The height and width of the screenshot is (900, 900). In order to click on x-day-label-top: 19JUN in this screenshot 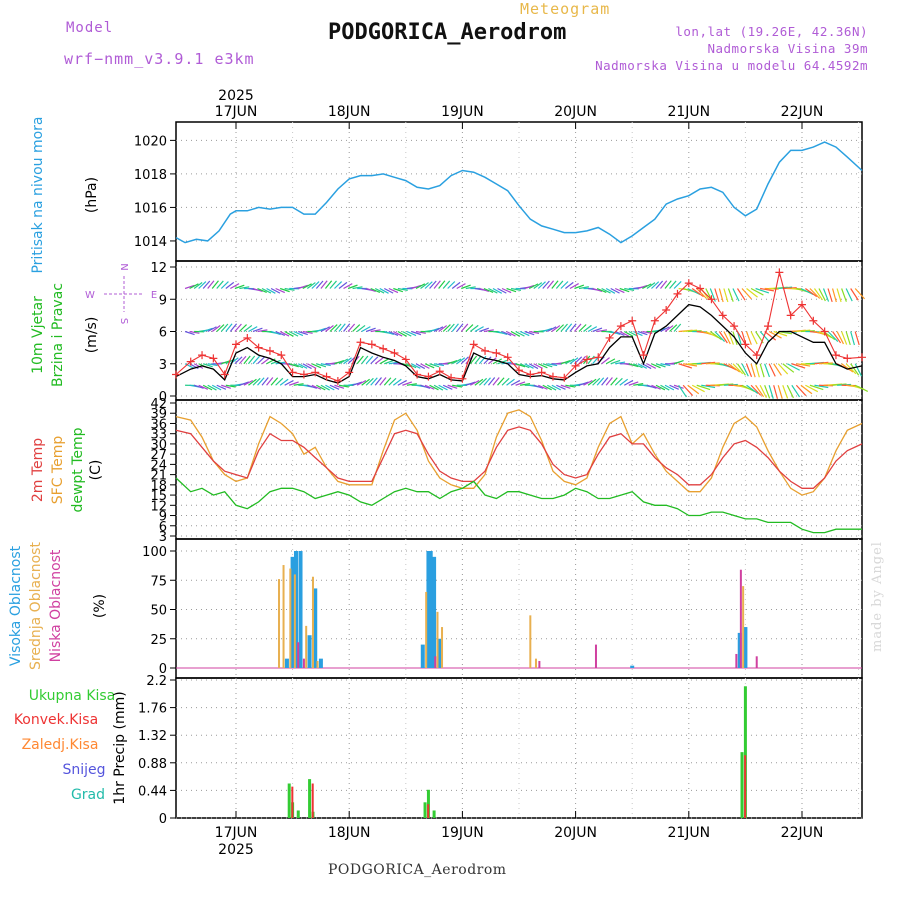, I will do `click(462, 112)`.